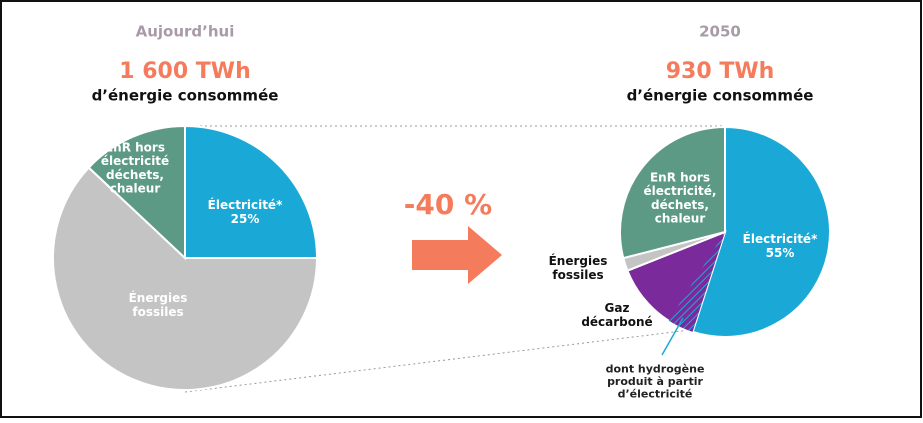 The width and height of the screenshot is (923, 423). I want to click on pie-total: 1 600 TWh, so click(184, 71).